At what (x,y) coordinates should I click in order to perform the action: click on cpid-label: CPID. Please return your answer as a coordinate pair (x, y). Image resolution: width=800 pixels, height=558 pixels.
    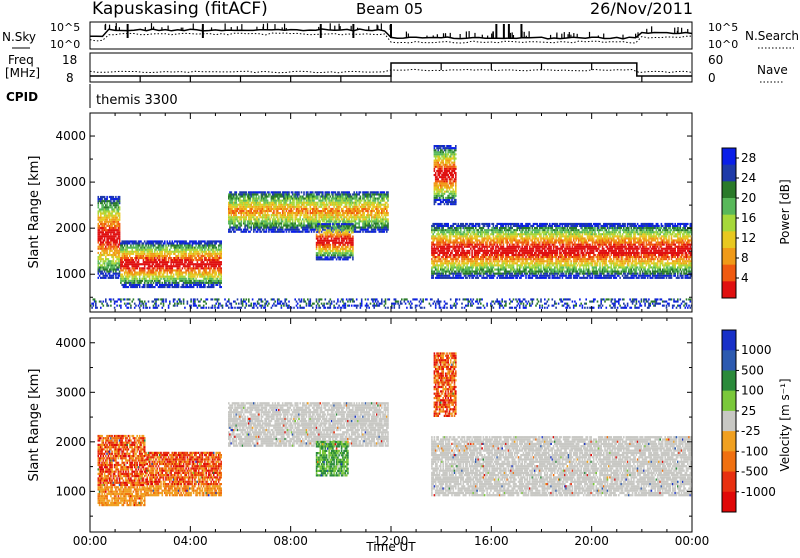
    Looking at the image, I should click on (22, 97).